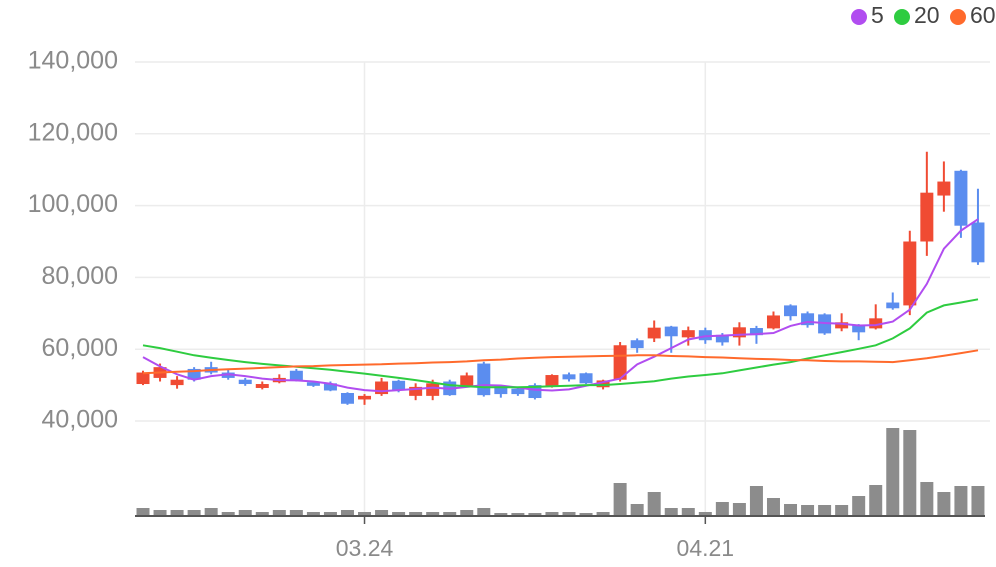 This screenshot has height=567, width=996. Describe the element at coordinates (706, 548) in the screenshot. I see `x-tick-label: 04.21` at that location.